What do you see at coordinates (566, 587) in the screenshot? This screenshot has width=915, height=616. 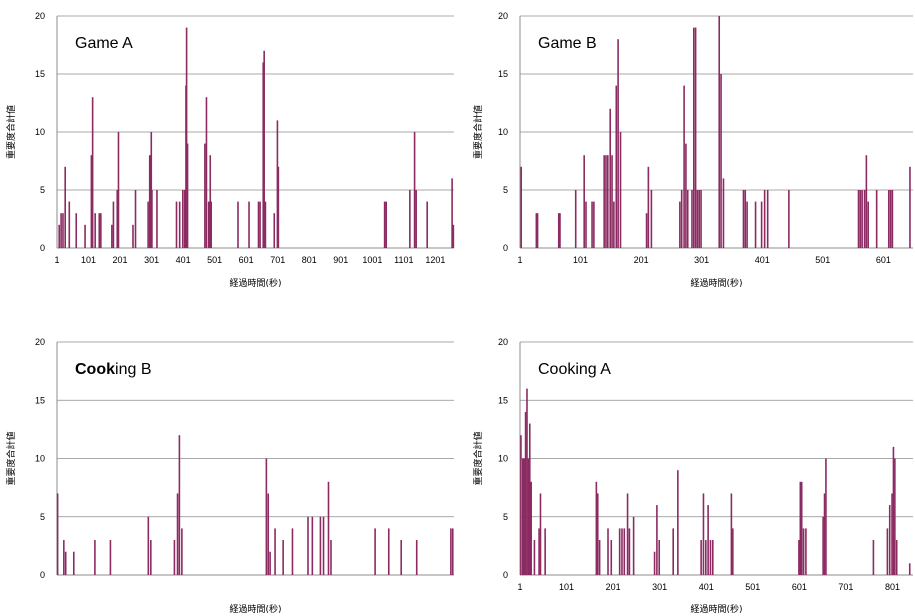 I see `x-tick-label: 101` at bounding box center [566, 587].